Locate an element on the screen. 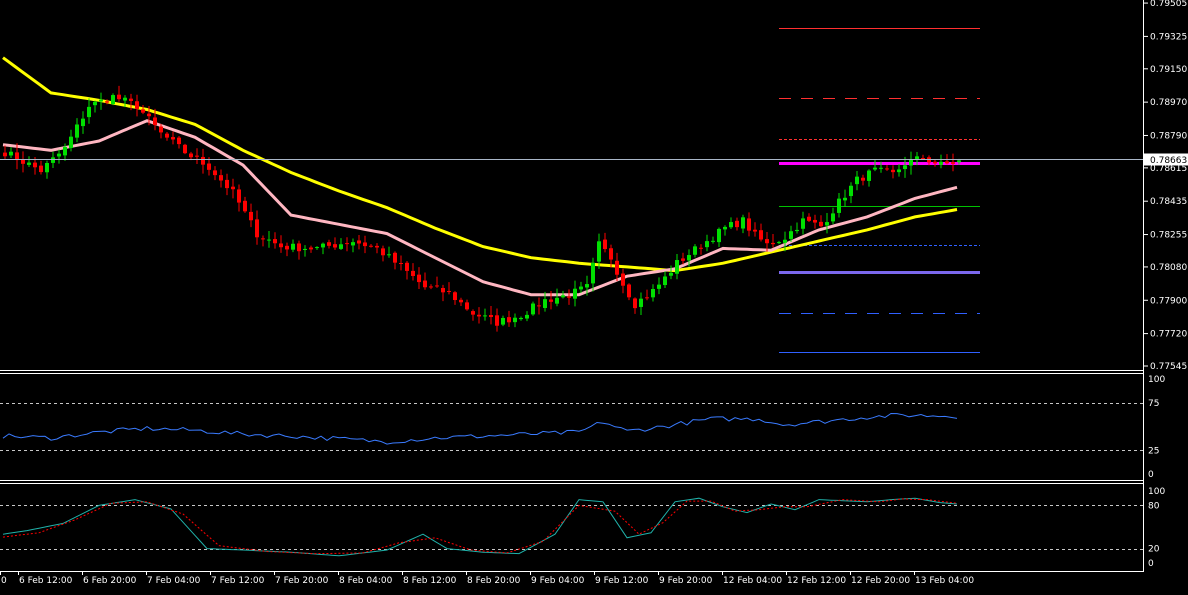 The width and height of the screenshot is (1188, 595). stoch-tick-label: 0 is located at coordinates (1151, 564).